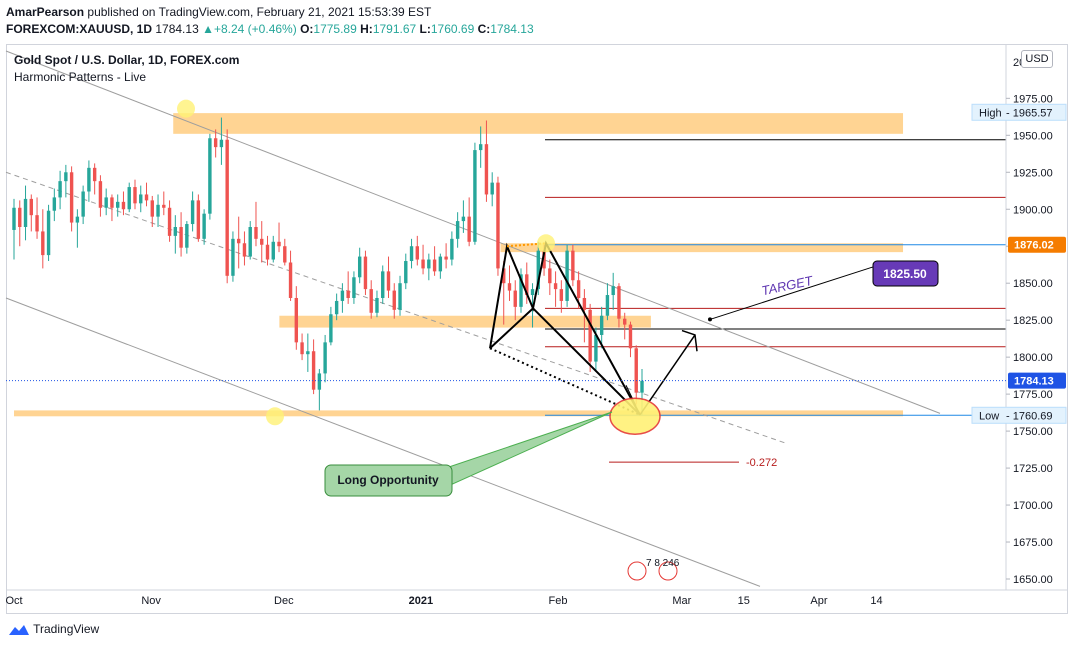  I want to click on marker-high, so click(186, 108).